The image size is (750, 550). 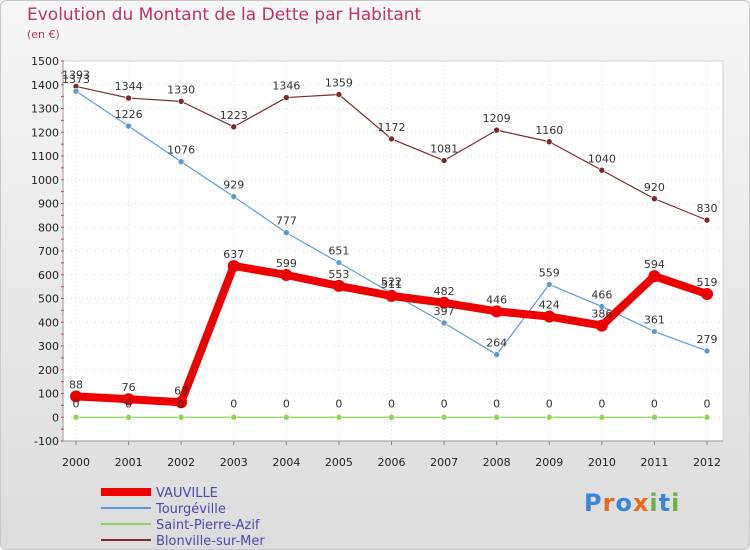 What do you see at coordinates (234, 115) in the screenshot?
I see `data-label-blonville-sur-mer: 1223` at bounding box center [234, 115].